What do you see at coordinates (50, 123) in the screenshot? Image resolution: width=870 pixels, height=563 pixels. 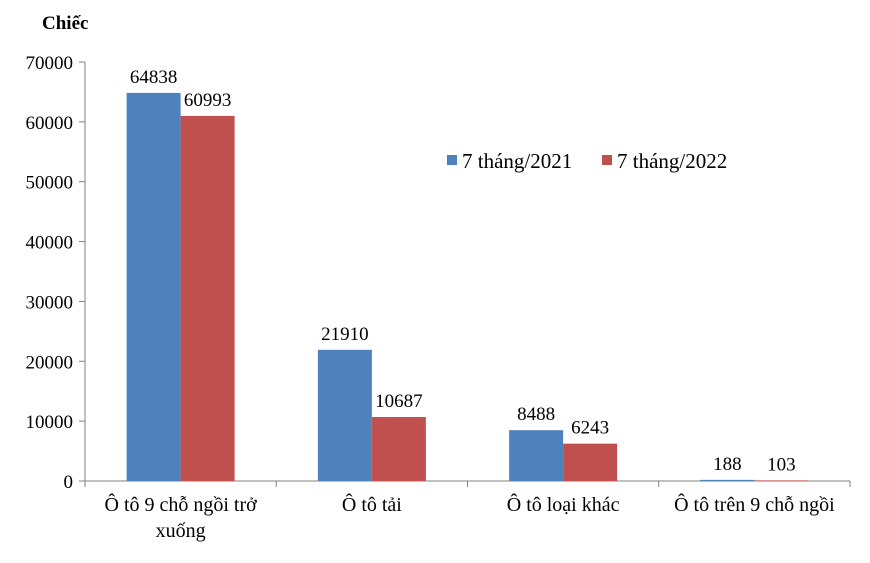 I see `y-tick-label: 60000` at bounding box center [50, 123].